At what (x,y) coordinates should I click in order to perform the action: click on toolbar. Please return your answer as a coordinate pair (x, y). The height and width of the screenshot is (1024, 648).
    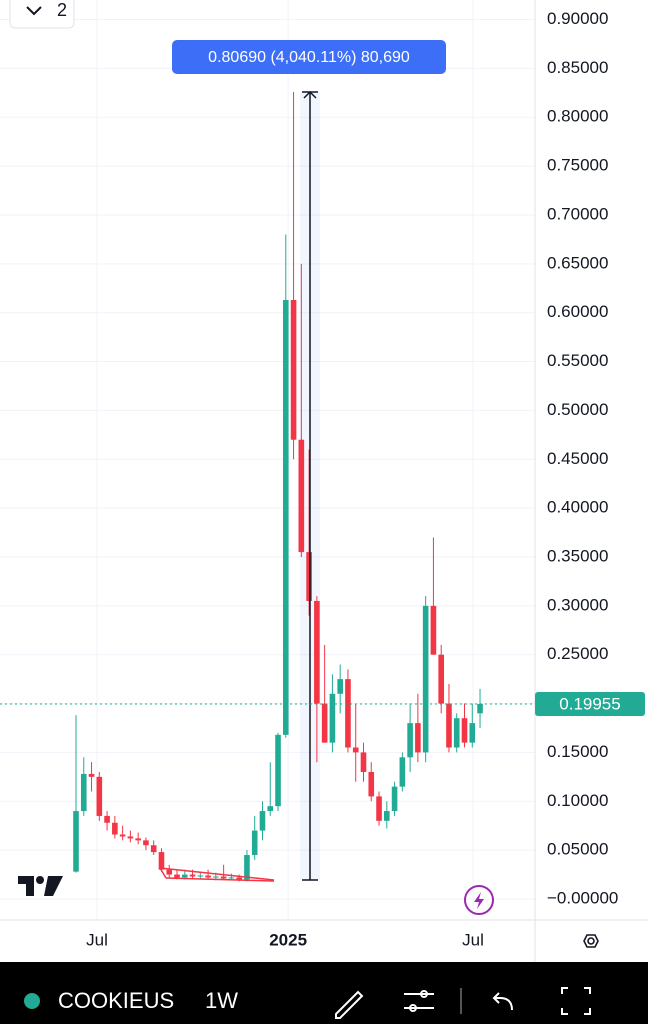
    Looking at the image, I should click on (324, 993).